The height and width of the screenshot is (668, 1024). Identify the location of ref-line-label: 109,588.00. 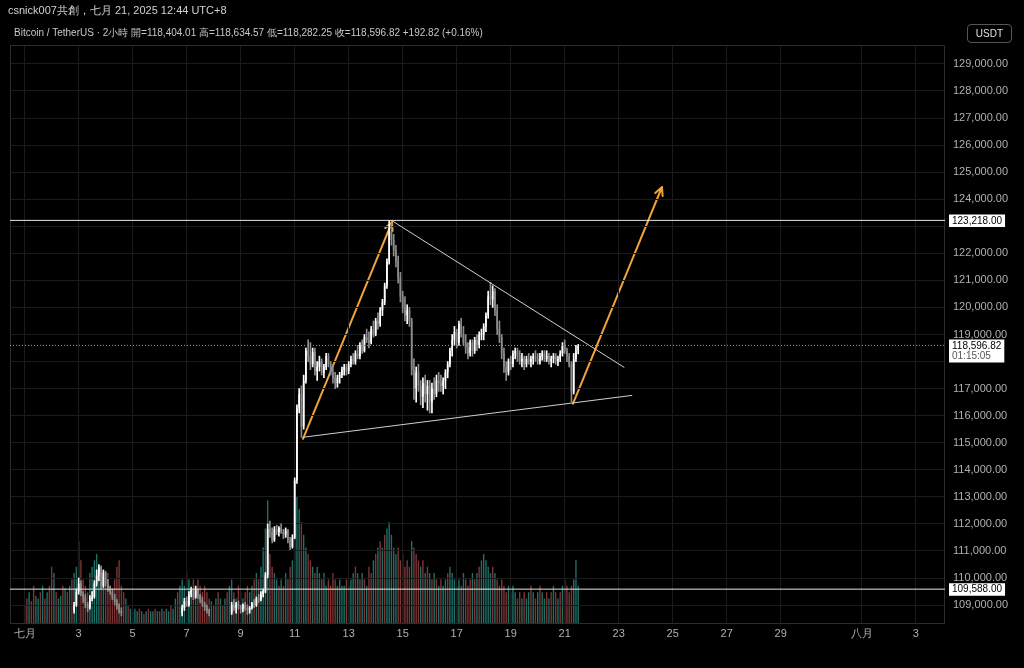
(977, 589).